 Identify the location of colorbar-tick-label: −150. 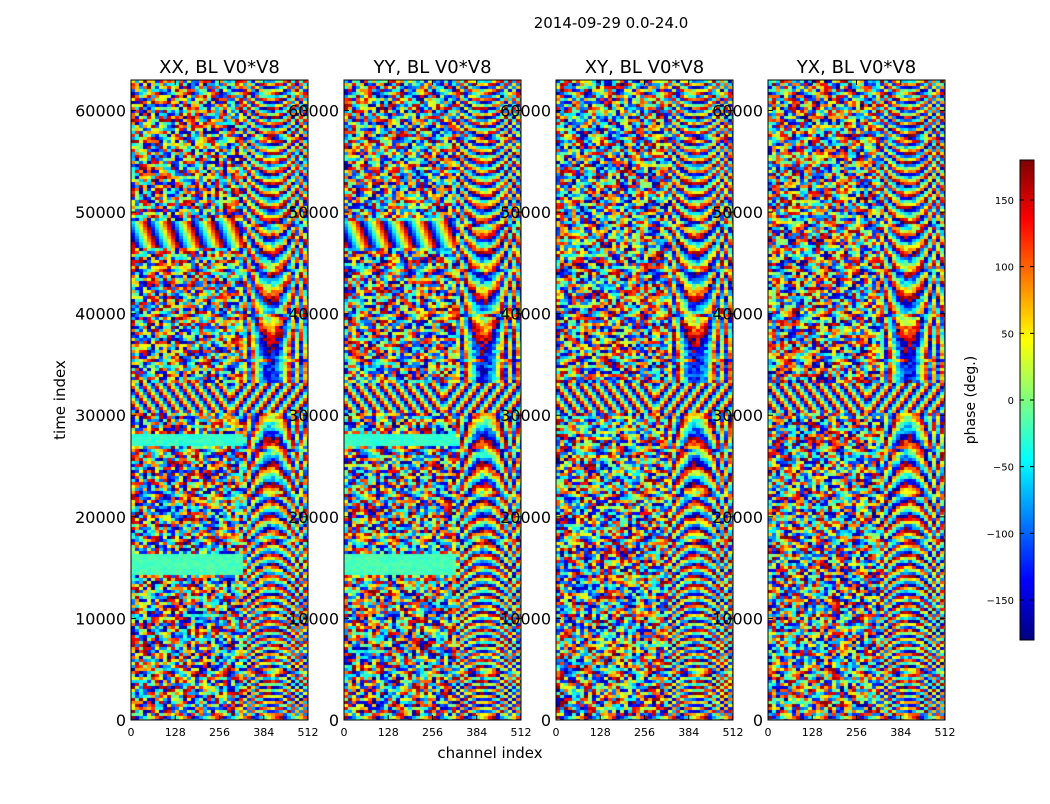
(1000, 601).